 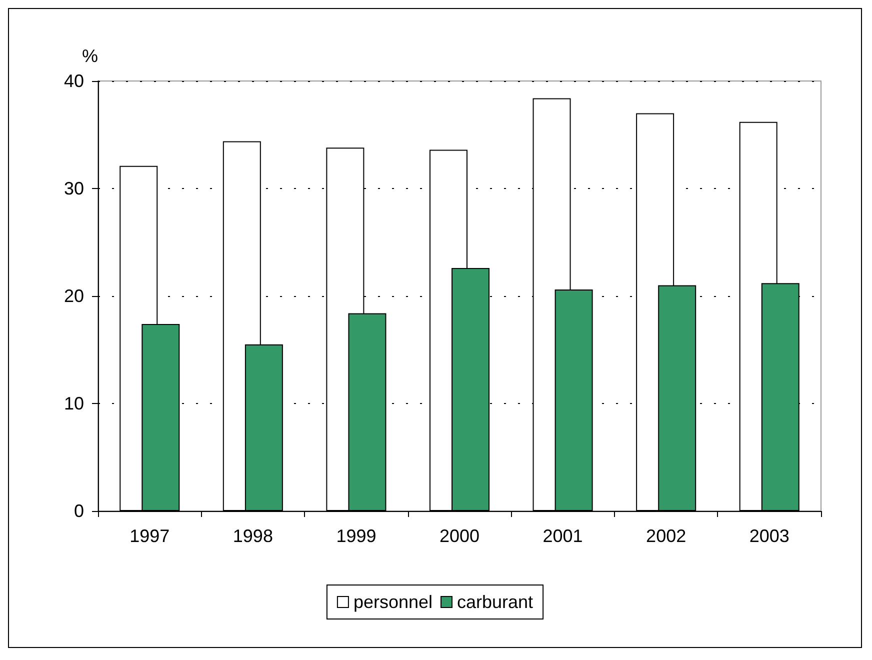 I want to click on legend-label: personnel, so click(x=393, y=602).